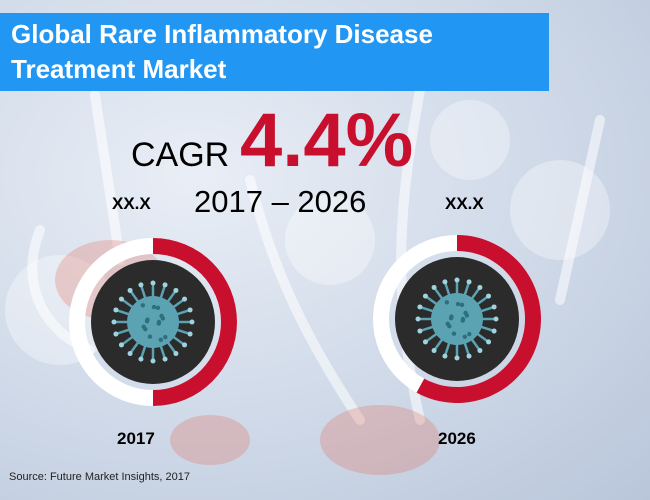 The width and height of the screenshot is (650, 500). I want to click on cagr-value: 4.4%, so click(327, 140).